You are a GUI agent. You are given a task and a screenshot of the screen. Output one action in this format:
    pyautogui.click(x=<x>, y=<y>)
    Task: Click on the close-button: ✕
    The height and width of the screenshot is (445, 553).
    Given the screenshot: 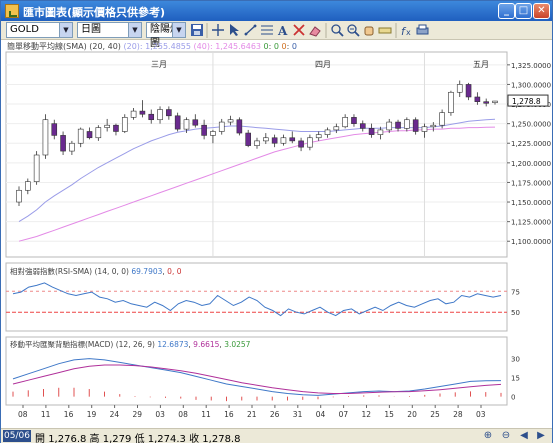 What is the action you would take?
    pyautogui.click(x=541, y=11)
    